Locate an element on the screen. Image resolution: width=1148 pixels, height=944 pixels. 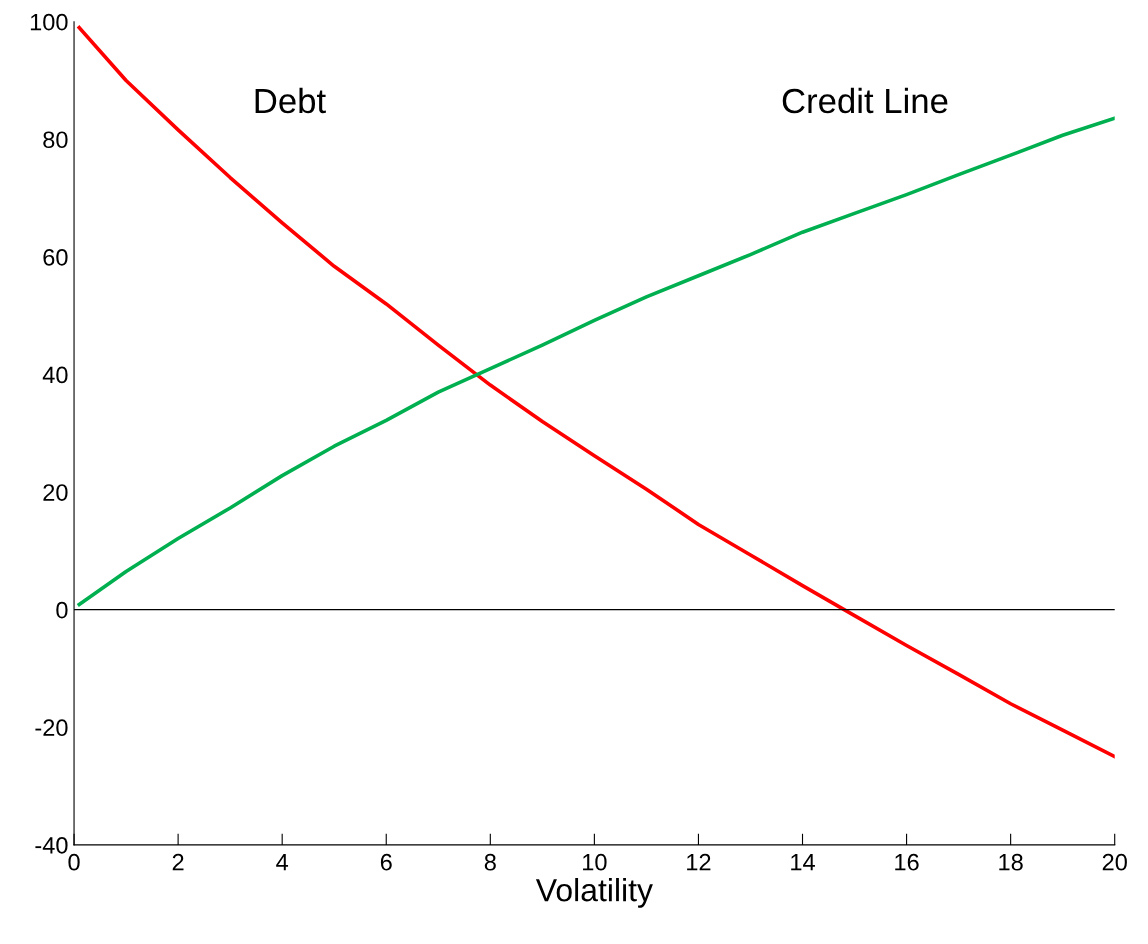
y-tick-label: 100 is located at coordinates (49, 22).